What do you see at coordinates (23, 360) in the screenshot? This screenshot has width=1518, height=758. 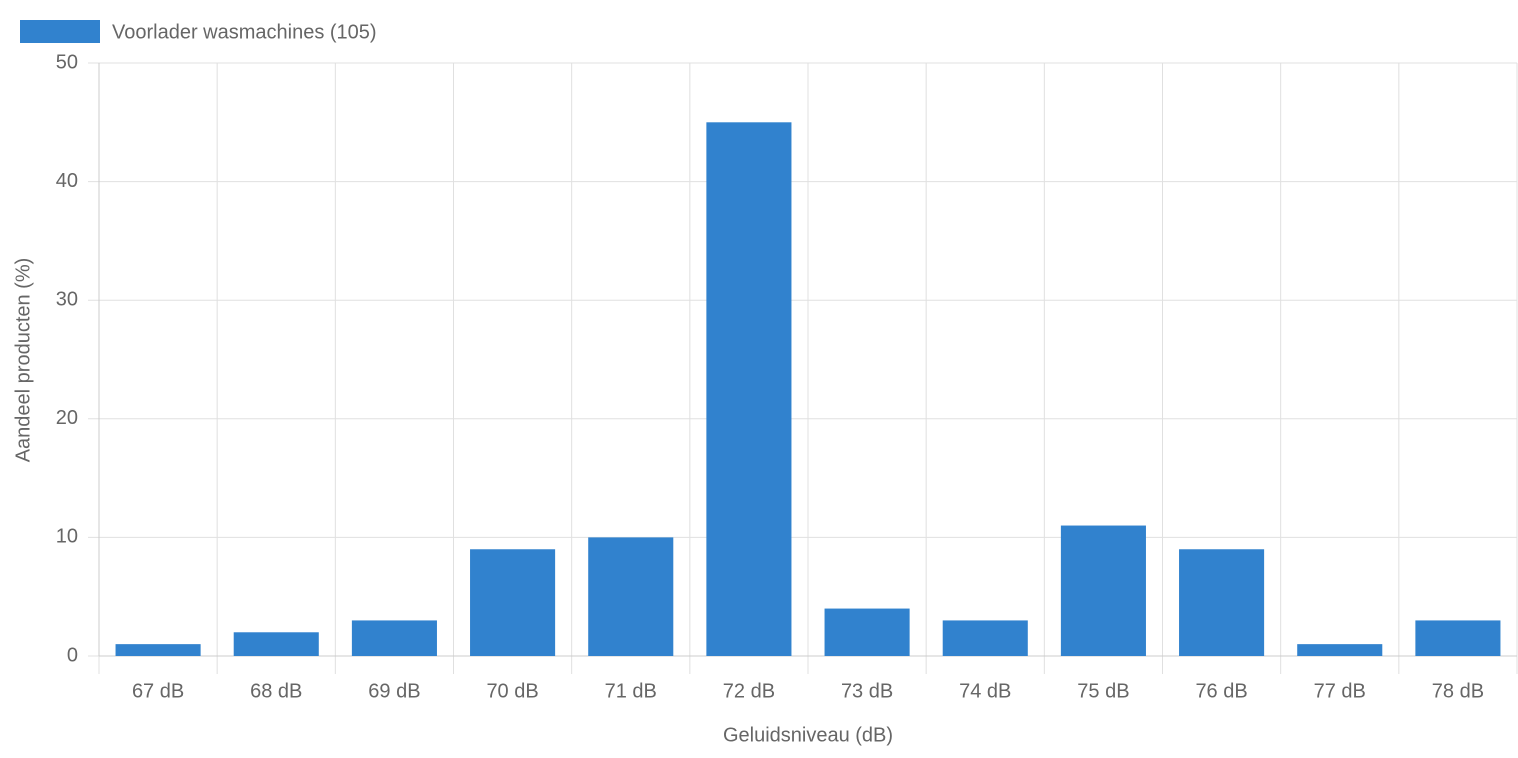 I see `y-axis-title: Aandeel producten (%)` at bounding box center [23, 360].